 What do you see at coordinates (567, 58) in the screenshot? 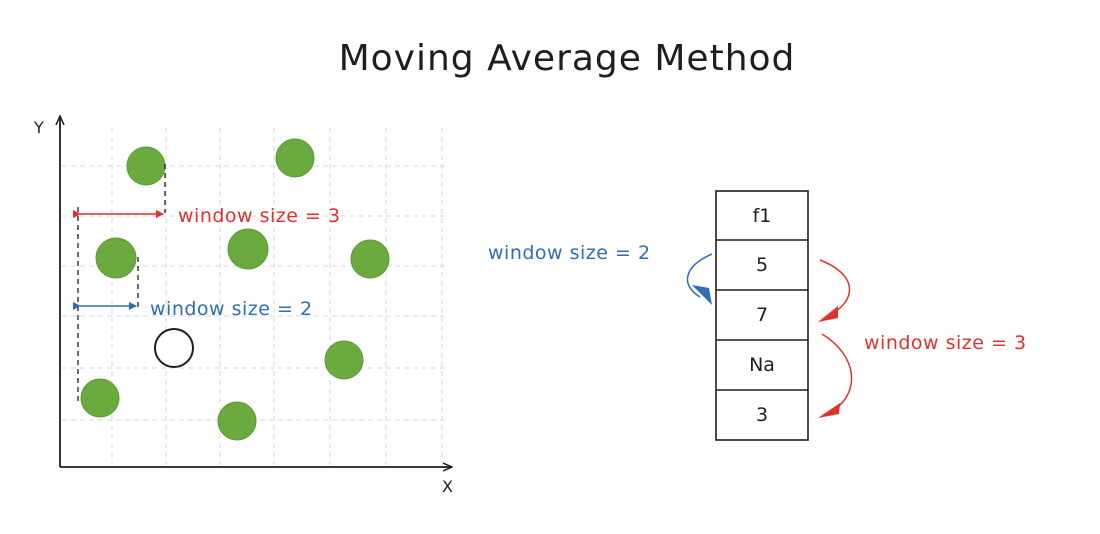
I see `diagram-title: Moving Average Method` at bounding box center [567, 58].